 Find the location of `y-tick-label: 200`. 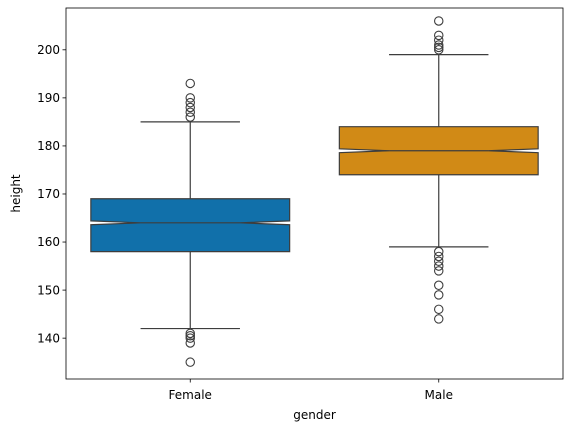

y-tick-label: 200 is located at coordinates (48, 50).